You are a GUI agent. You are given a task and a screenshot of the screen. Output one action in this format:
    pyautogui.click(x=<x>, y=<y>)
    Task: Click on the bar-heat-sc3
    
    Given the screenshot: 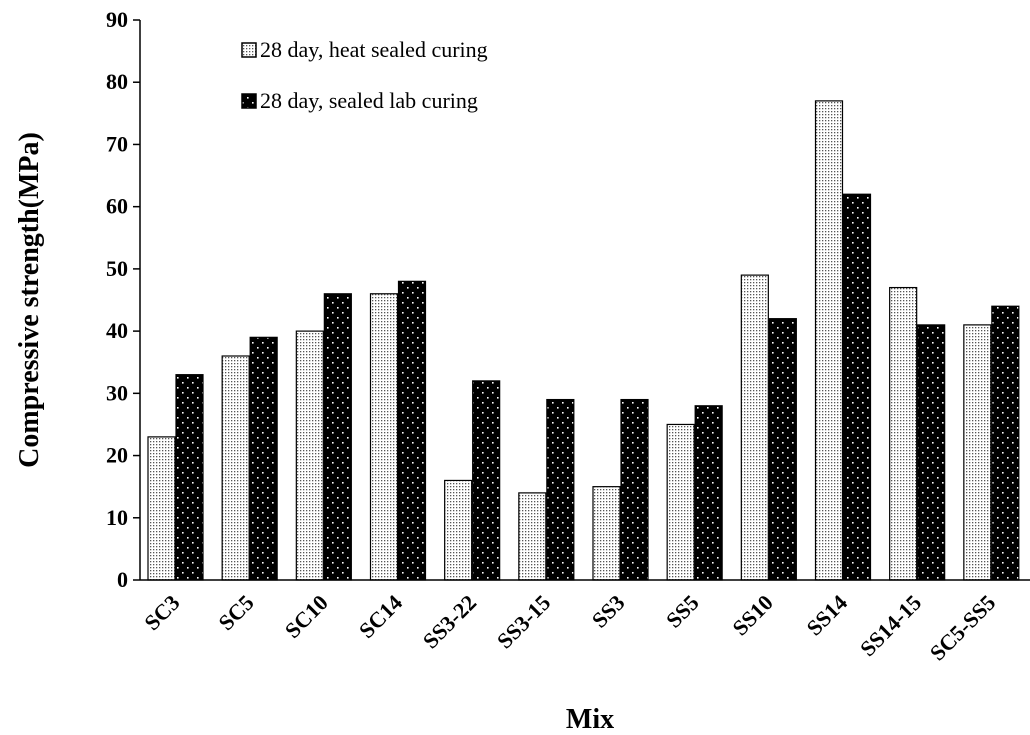 What is the action you would take?
    pyautogui.click(x=161, y=508)
    